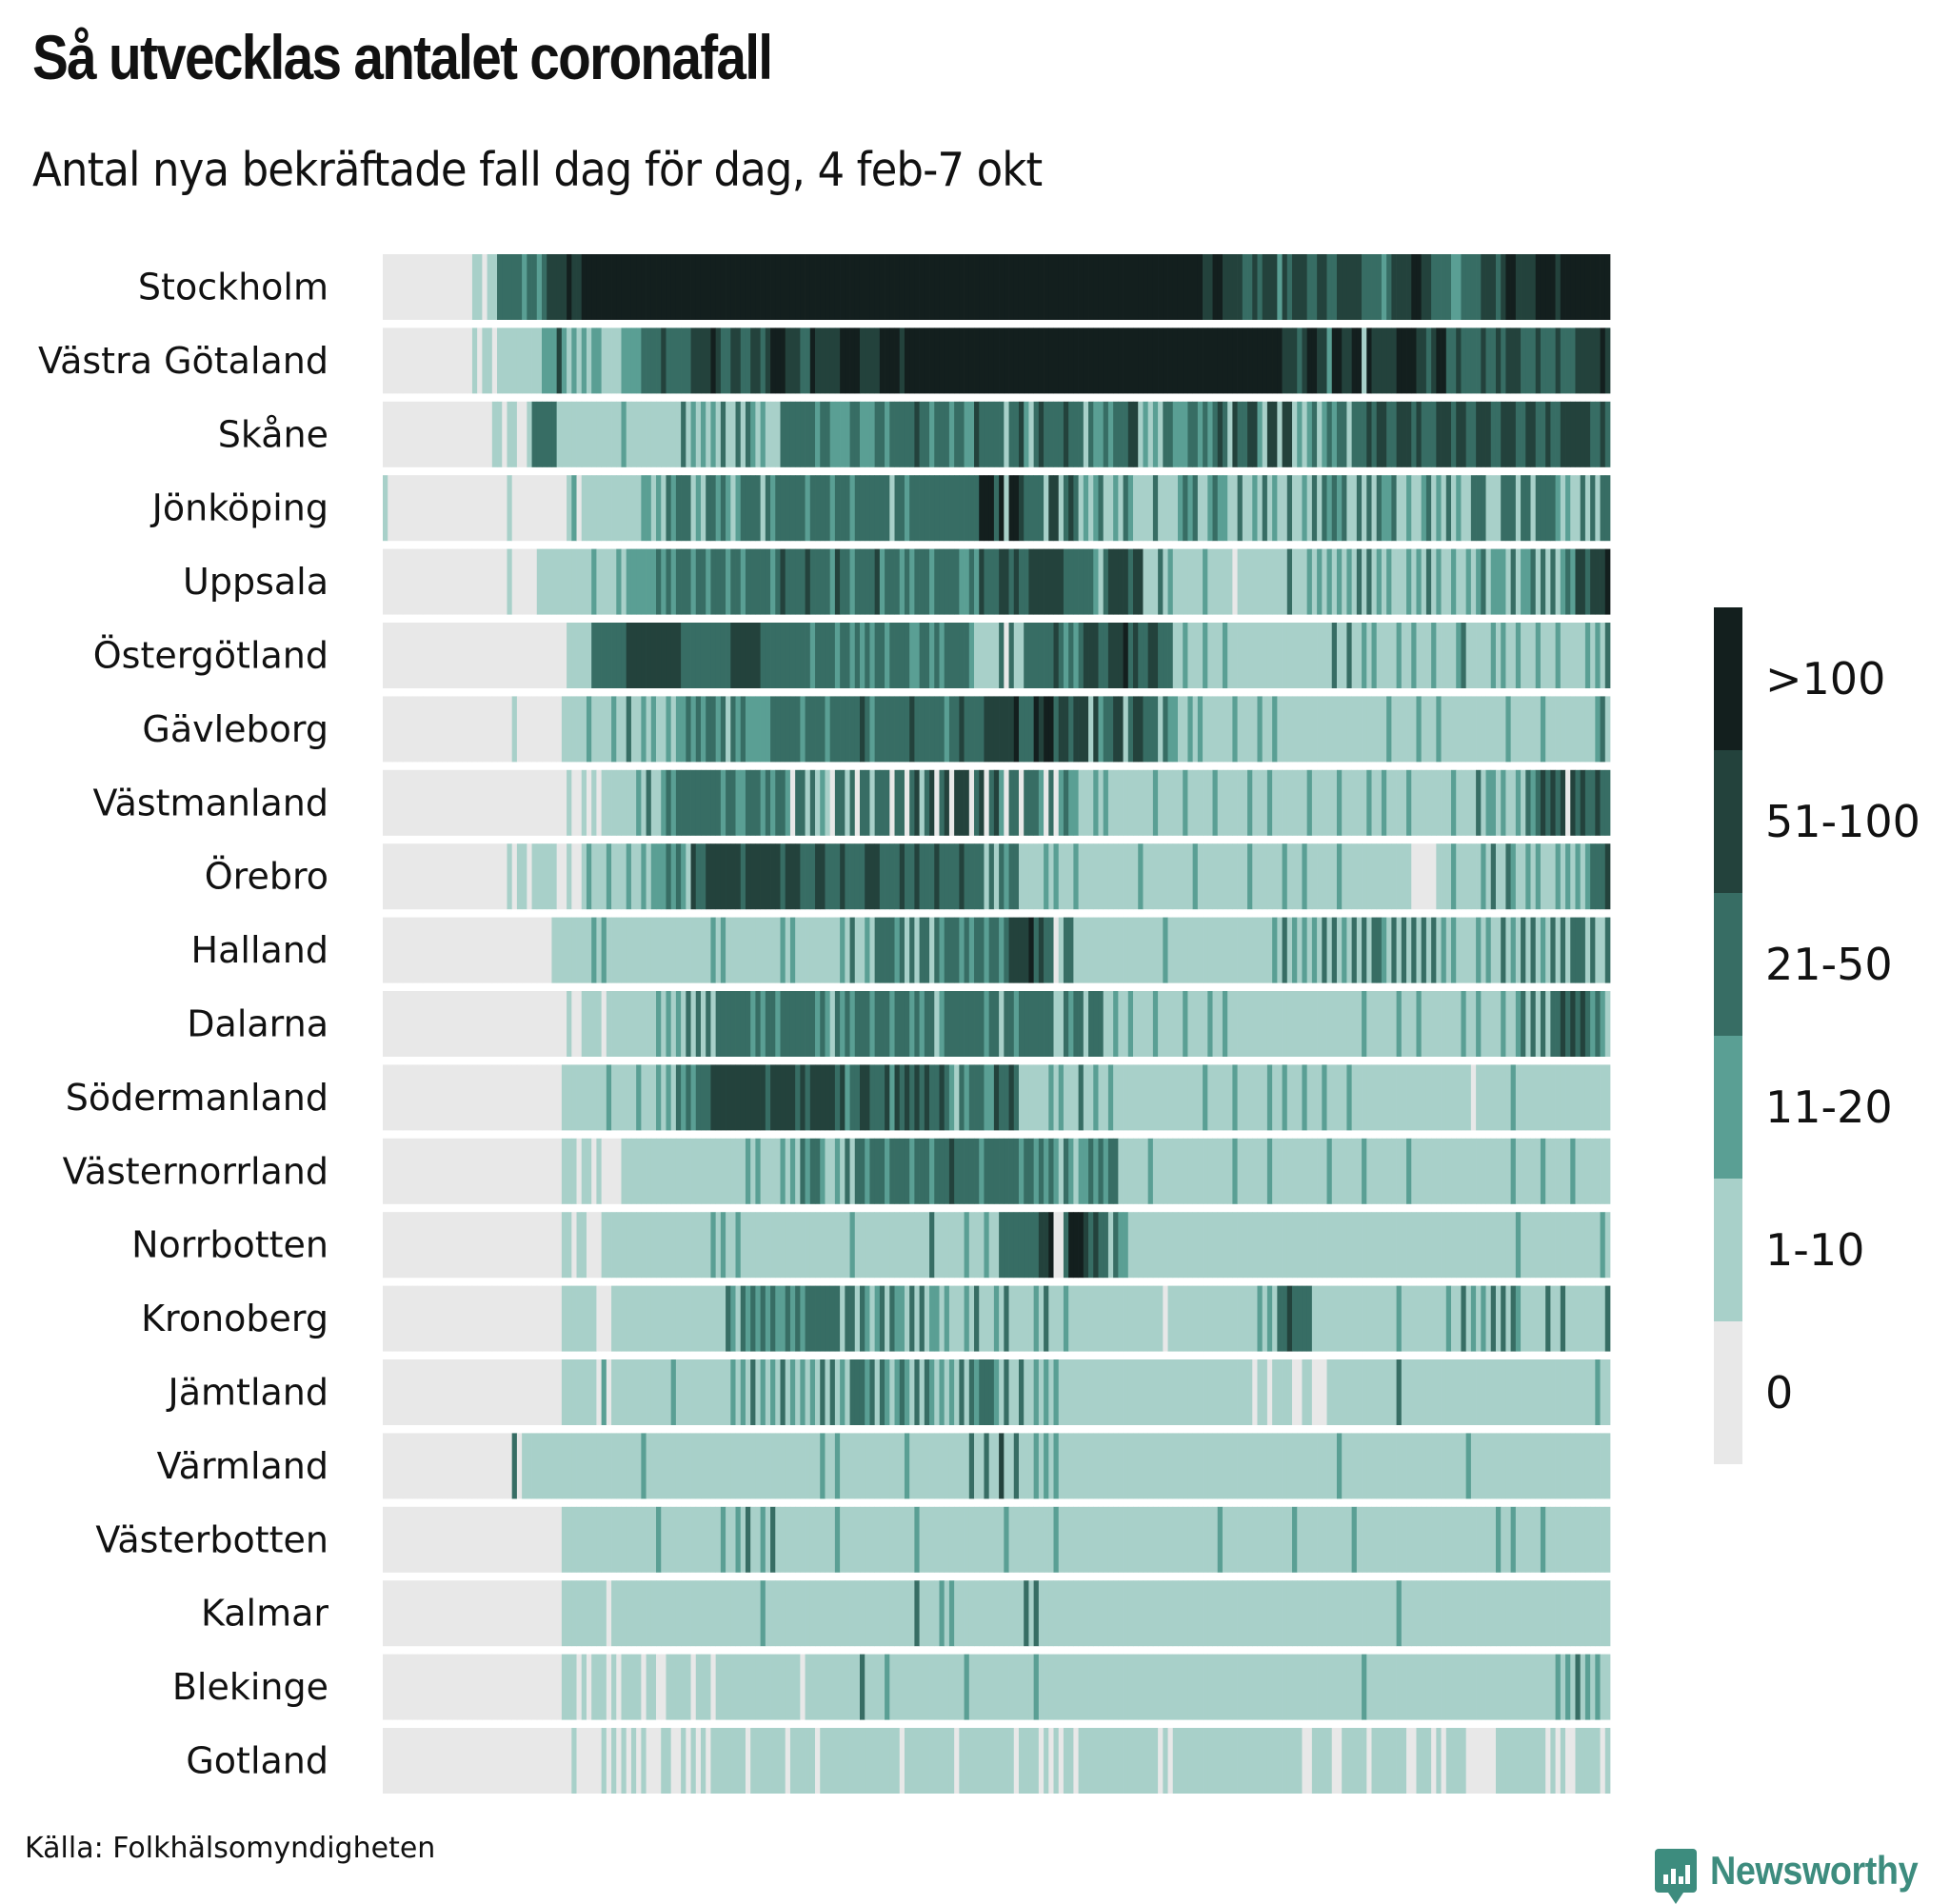 This screenshot has height=1904, width=1950. I want to click on row-label: Dalarna, so click(257, 1024).